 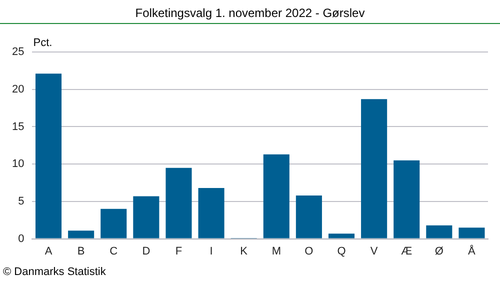 What do you see at coordinates (309, 251) in the screenshot?
I see `x-tick-label: O` at bounding box center [309, 251].